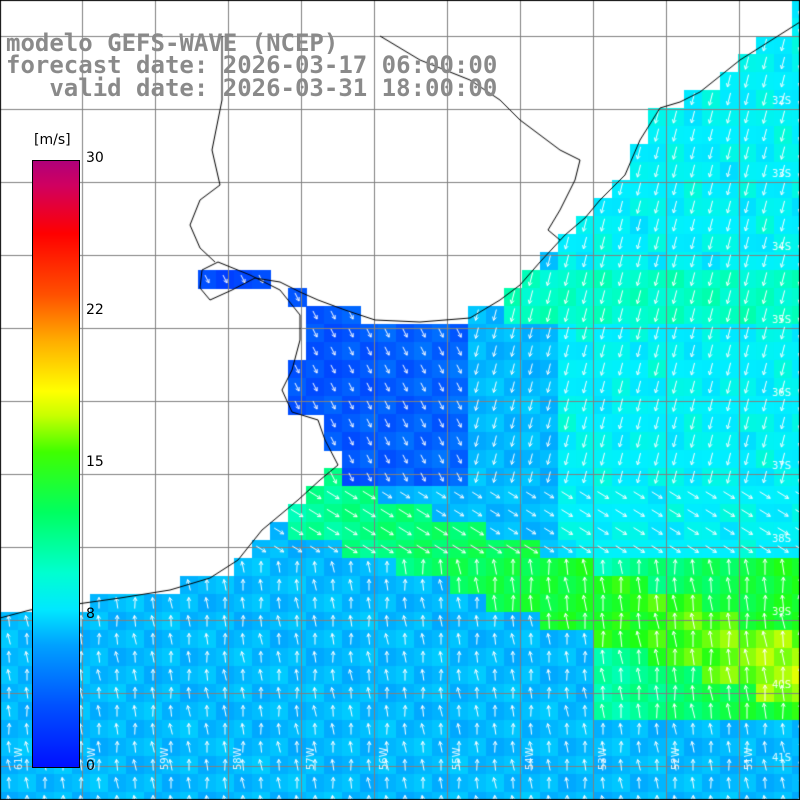  What do you see at coordinates (90, 766) in the screenshot?
I see `colorbar-tick-0: 0` at bounding box center [90, 766].